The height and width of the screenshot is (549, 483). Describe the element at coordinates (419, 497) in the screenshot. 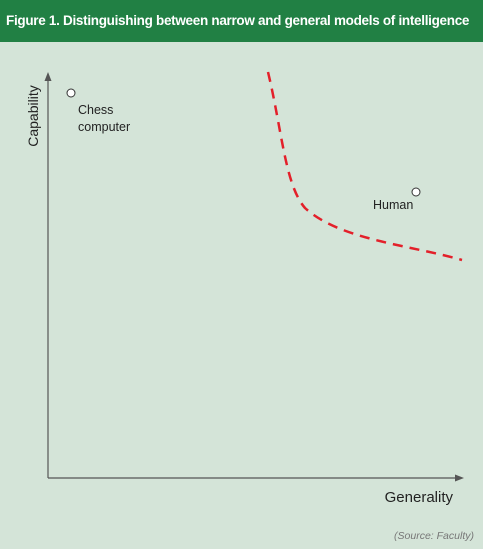

I see `x-axis-label: Generality` at that location.